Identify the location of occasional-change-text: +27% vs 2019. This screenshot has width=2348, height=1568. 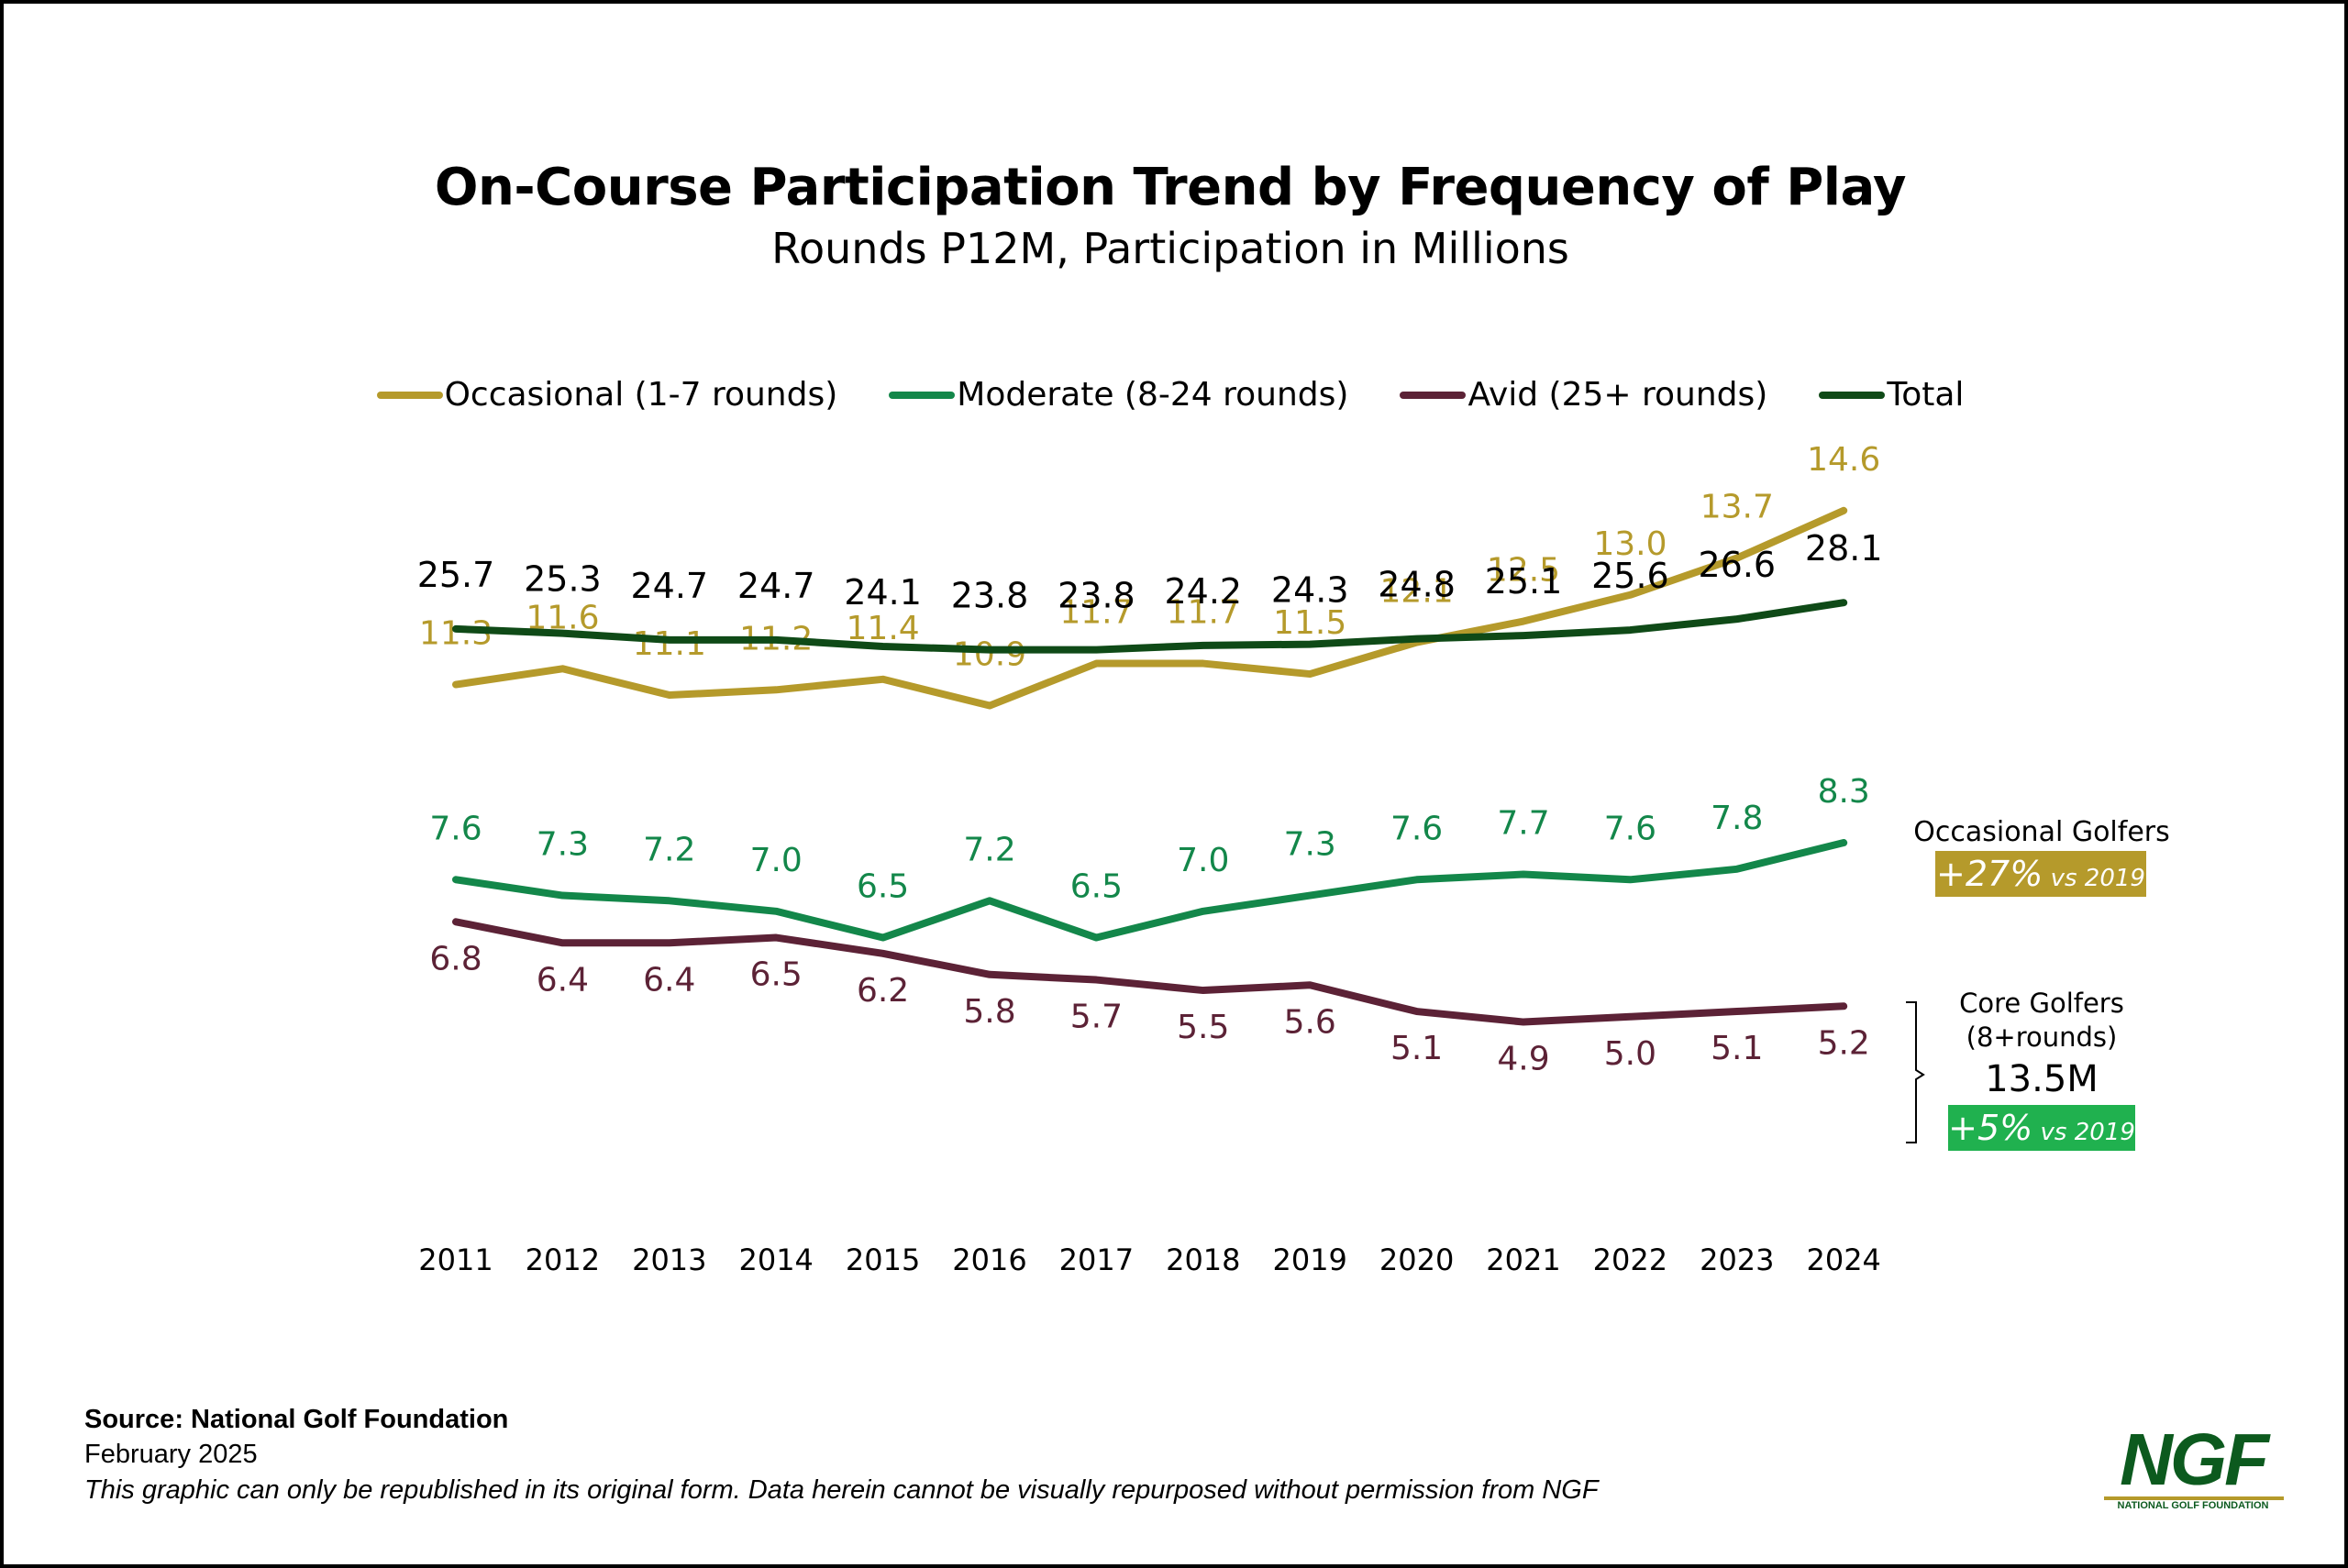
(2040, 874).